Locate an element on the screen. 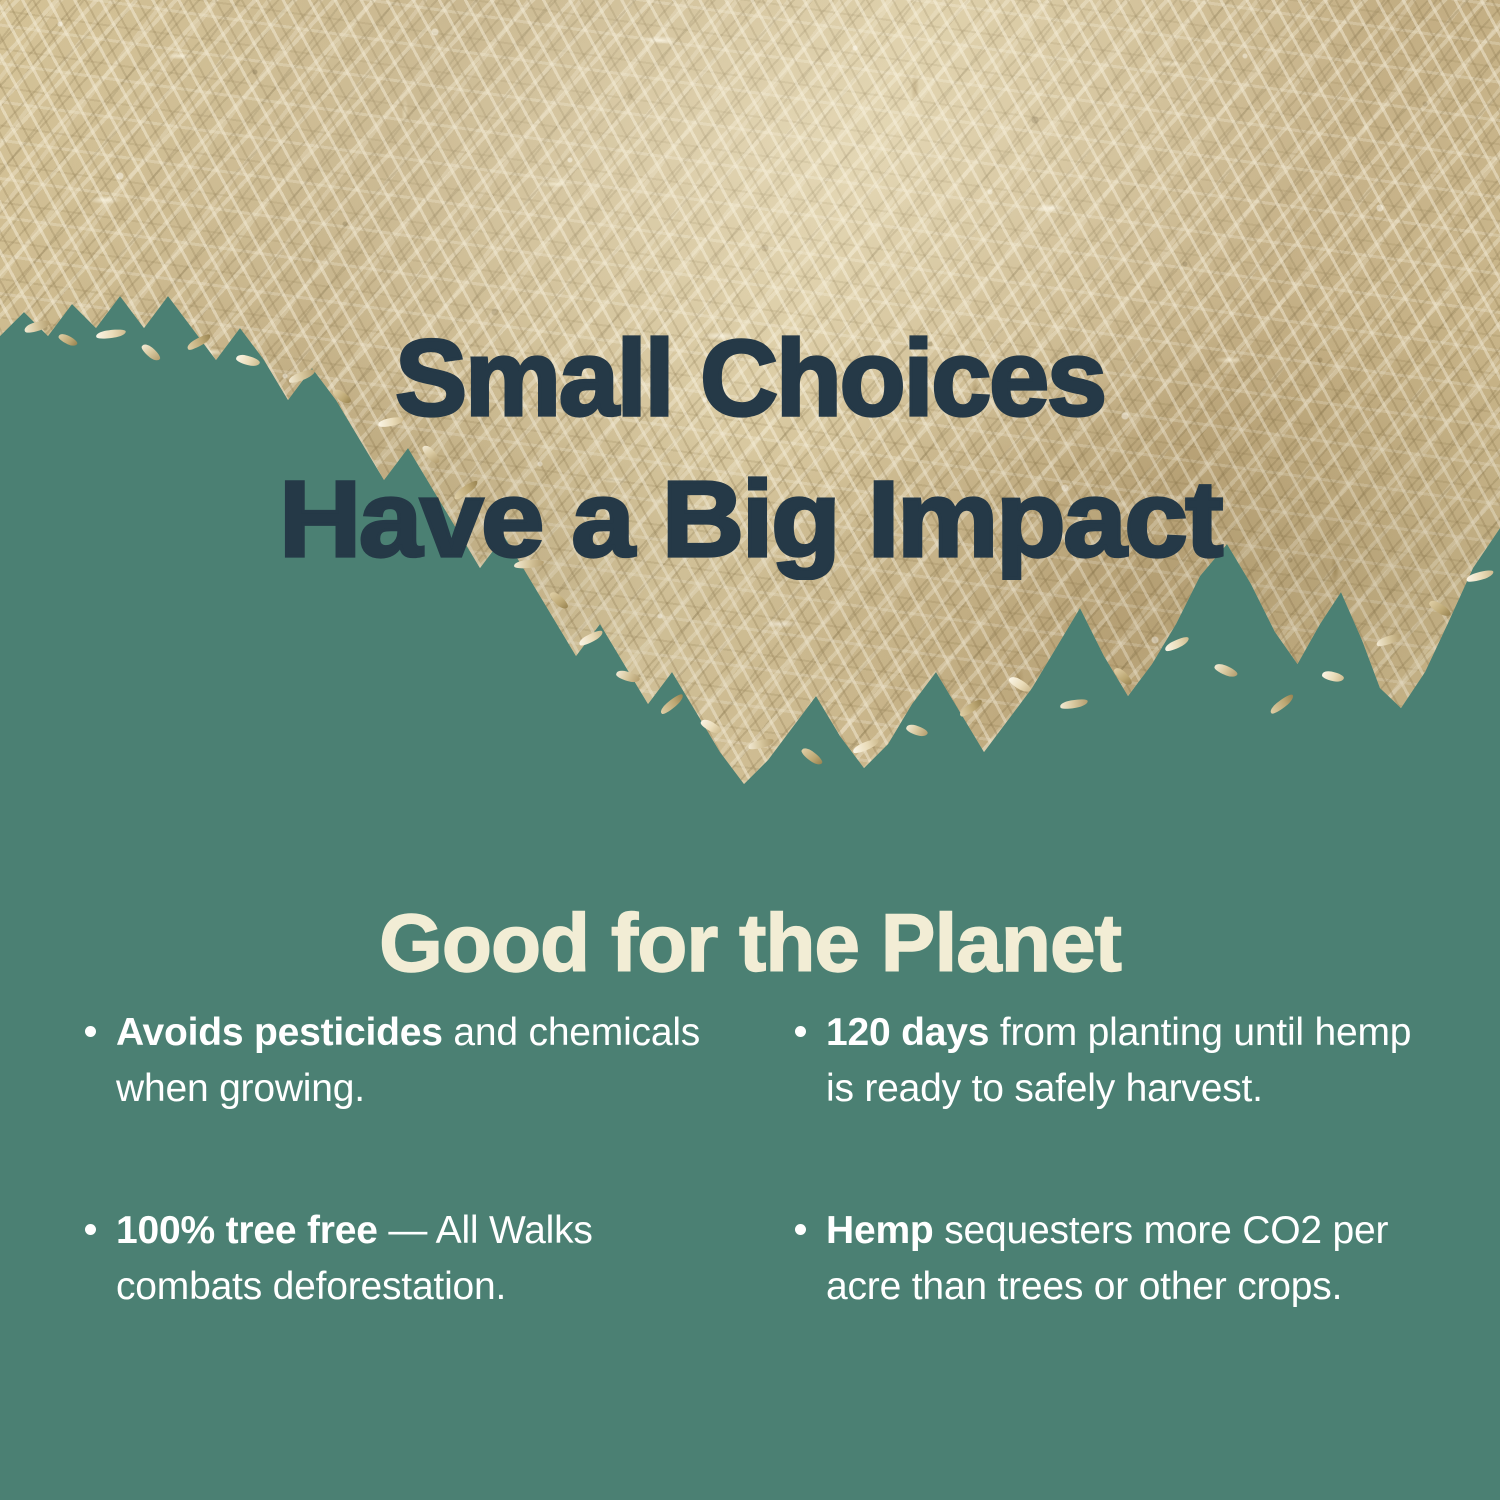 Image resolution: width=1500 pixels, height=1500 pixels. headline-line-1: Small Choices is located at coordinates (751, 378).